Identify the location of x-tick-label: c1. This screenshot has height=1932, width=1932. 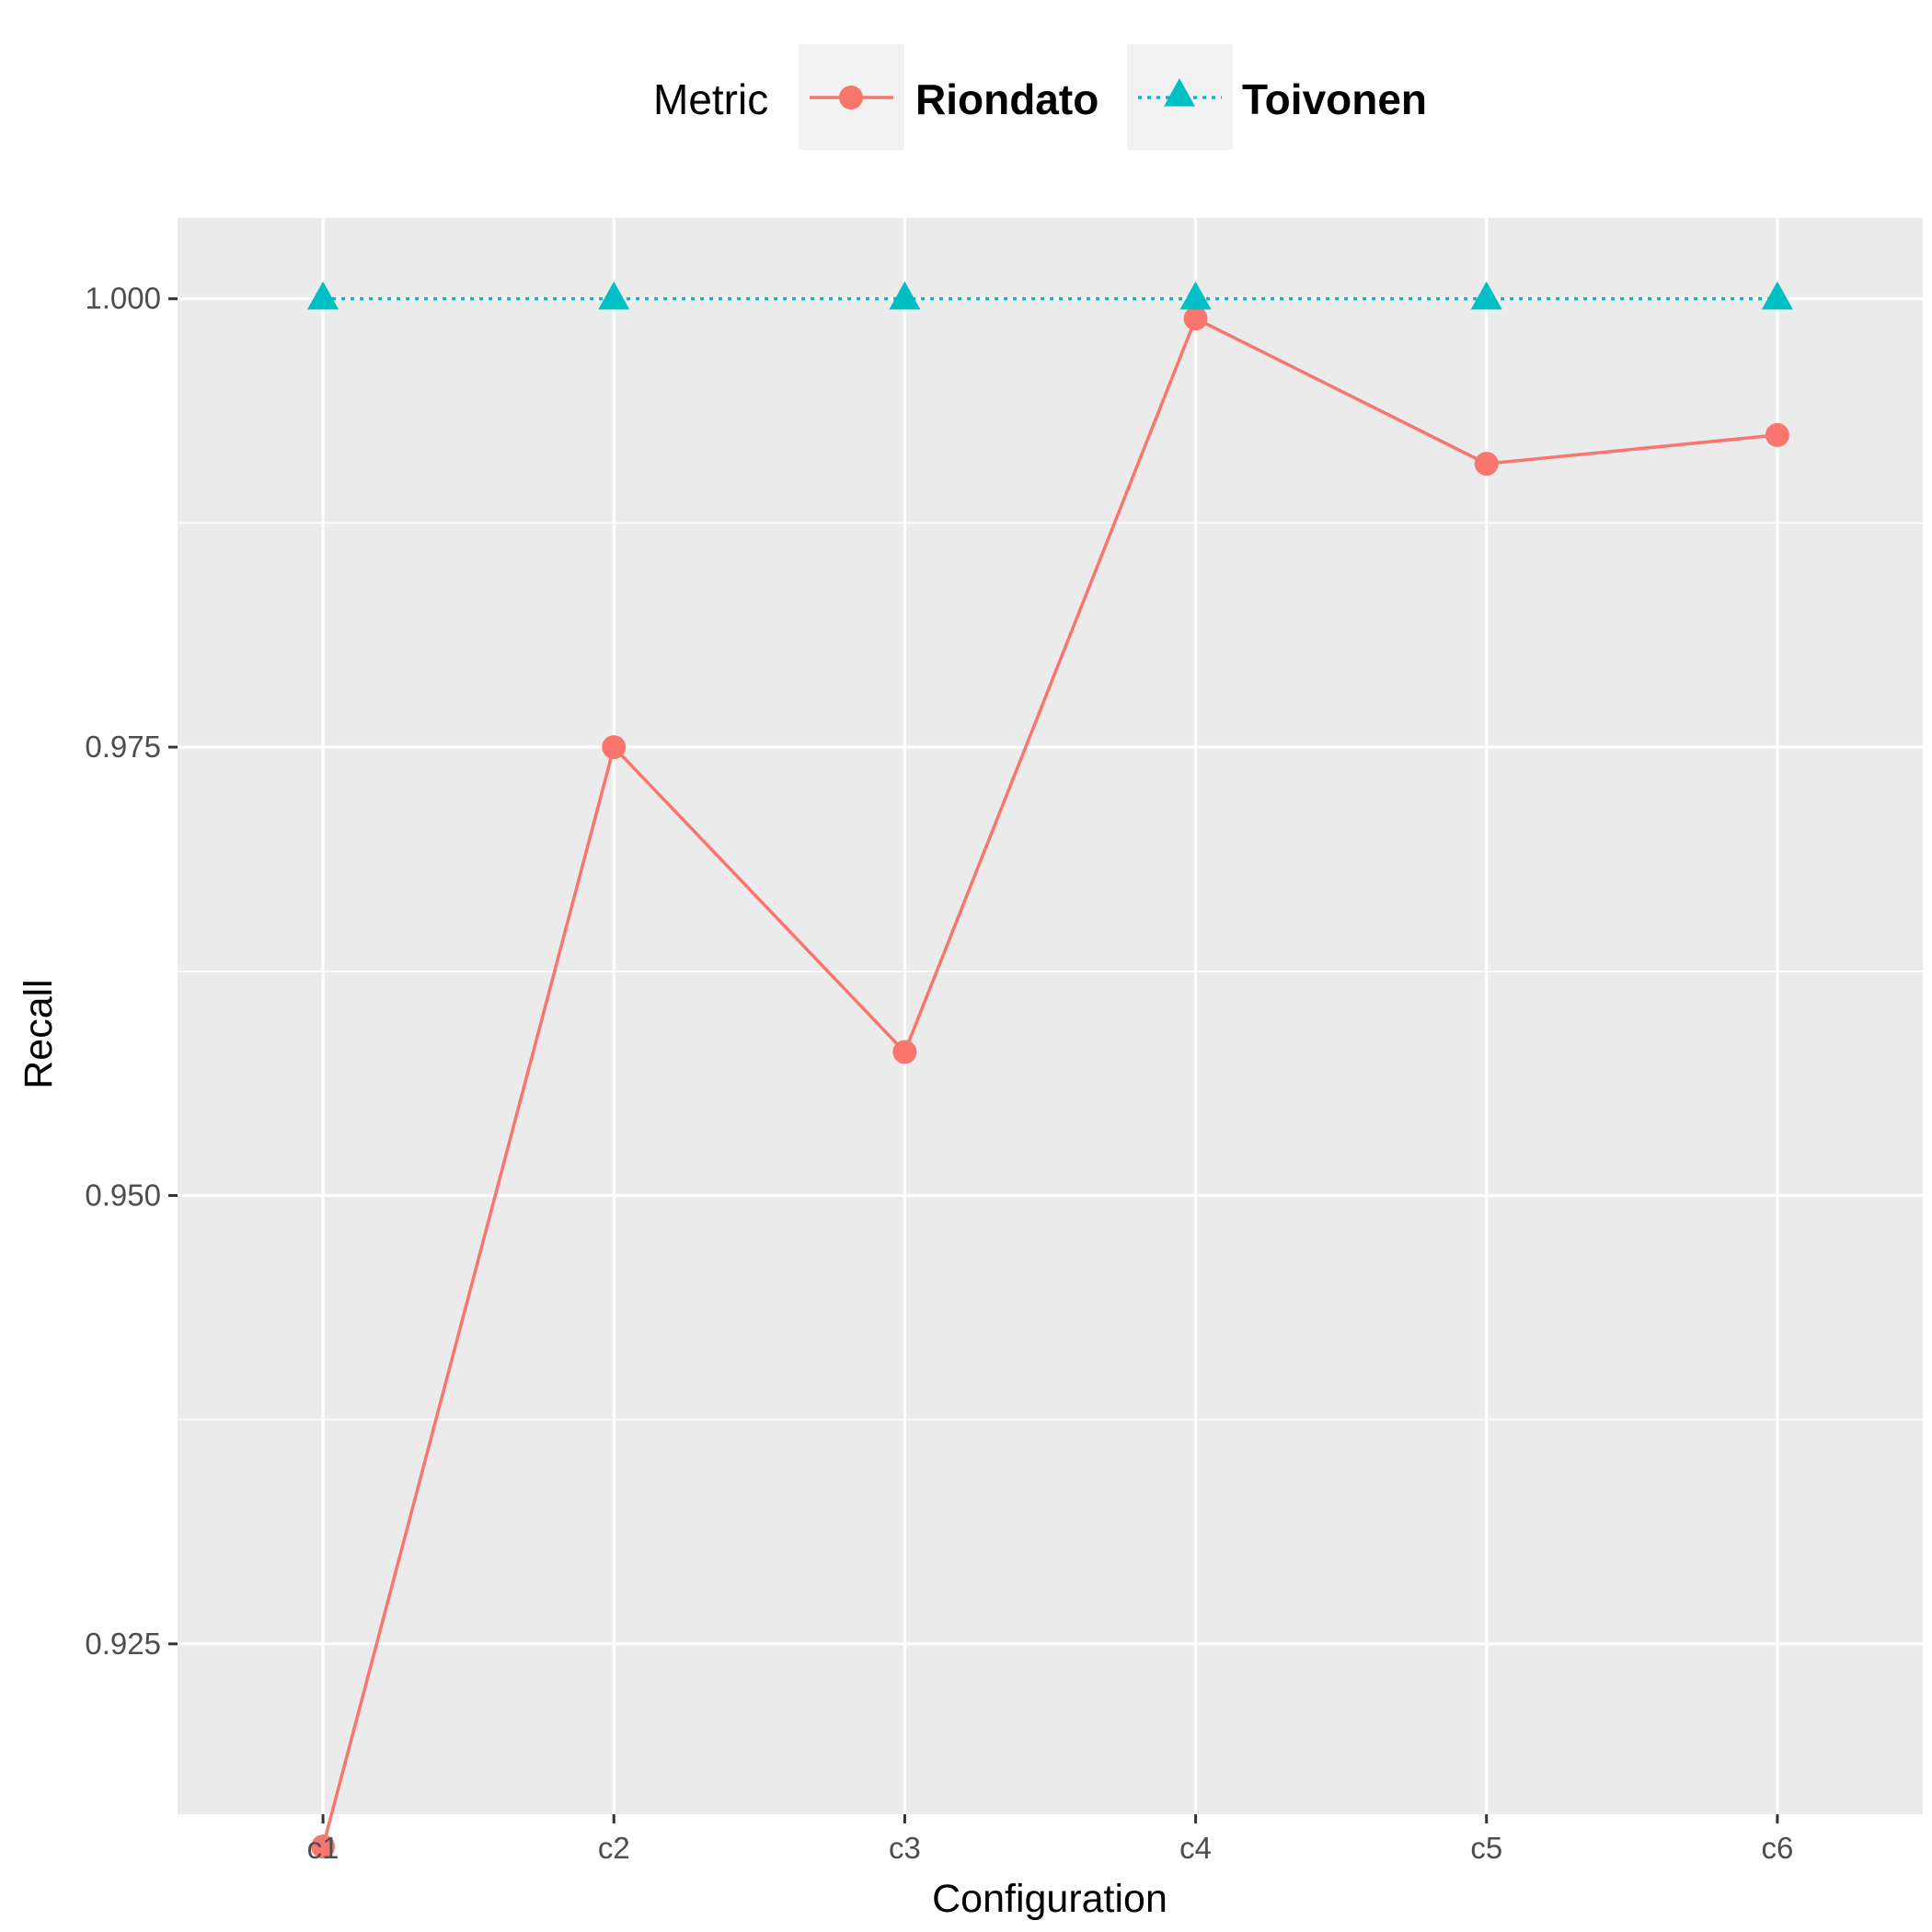
(323, 1848).